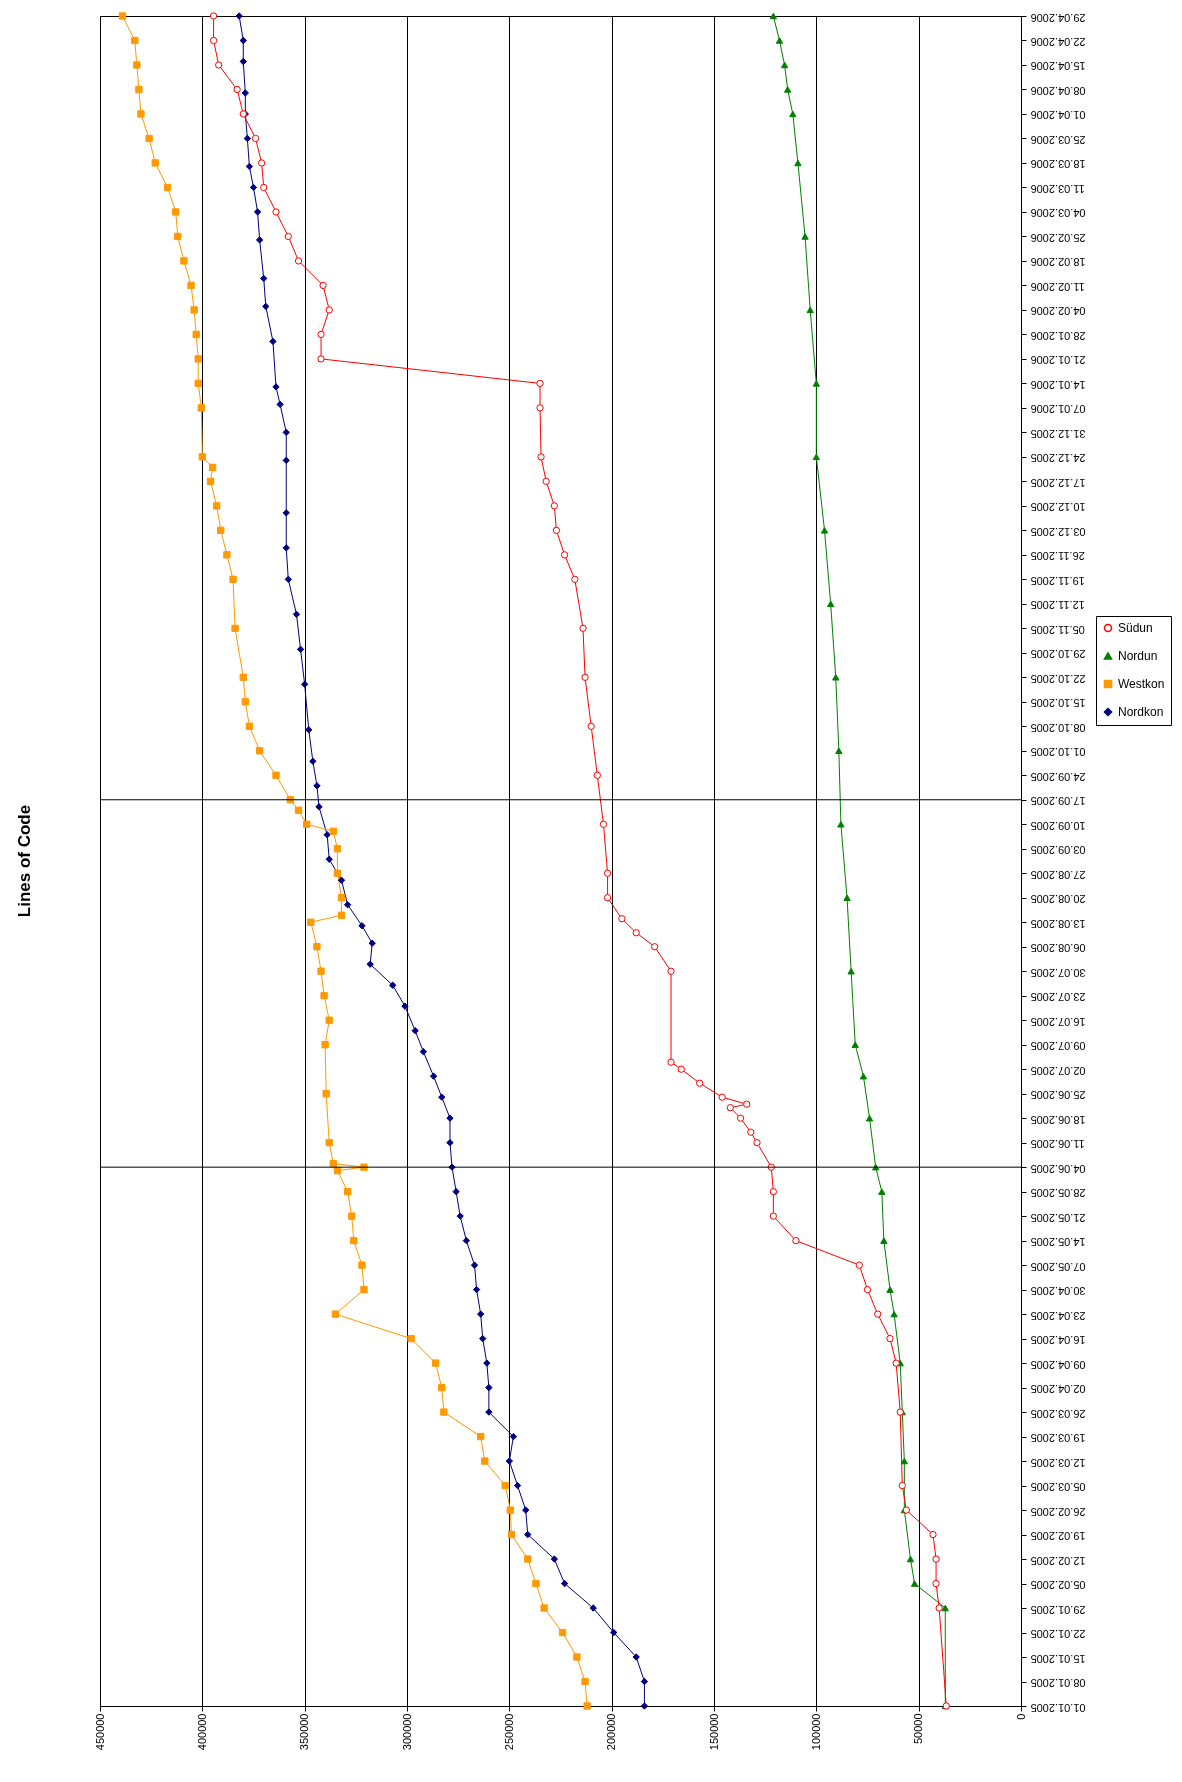 This screenshot has height=1782, width=1182. Describe the element at coordinates (1058, 311) in the screenshot. I see `y-tick-label: 04.02.2006` at that location.